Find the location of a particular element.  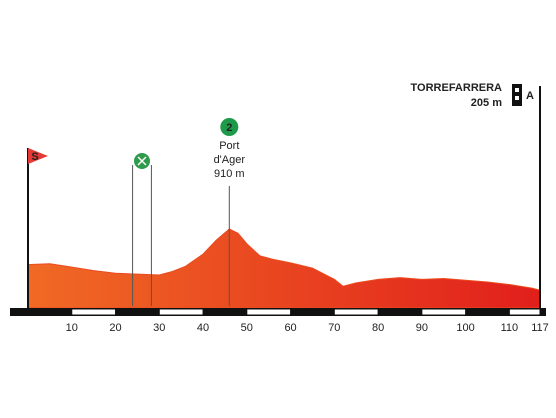

x-tick-label: 100 is located at coordinates (465, 328).